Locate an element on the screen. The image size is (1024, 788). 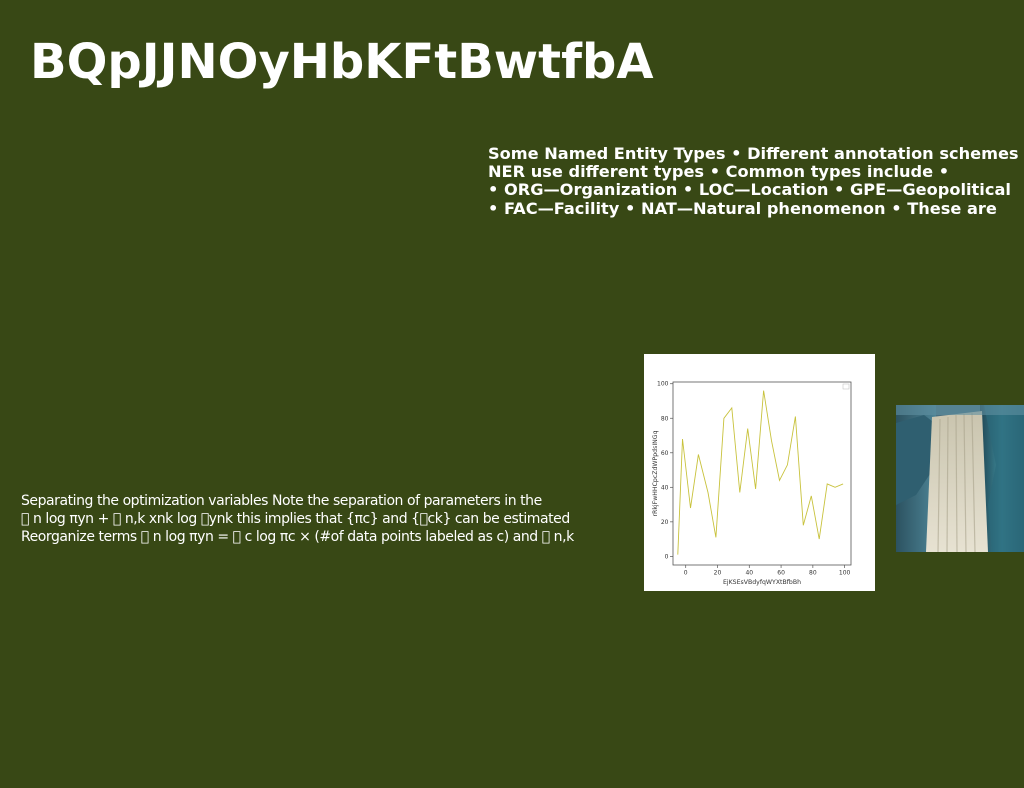
x-tick-label: 40 is located at coordinates (749, 573).